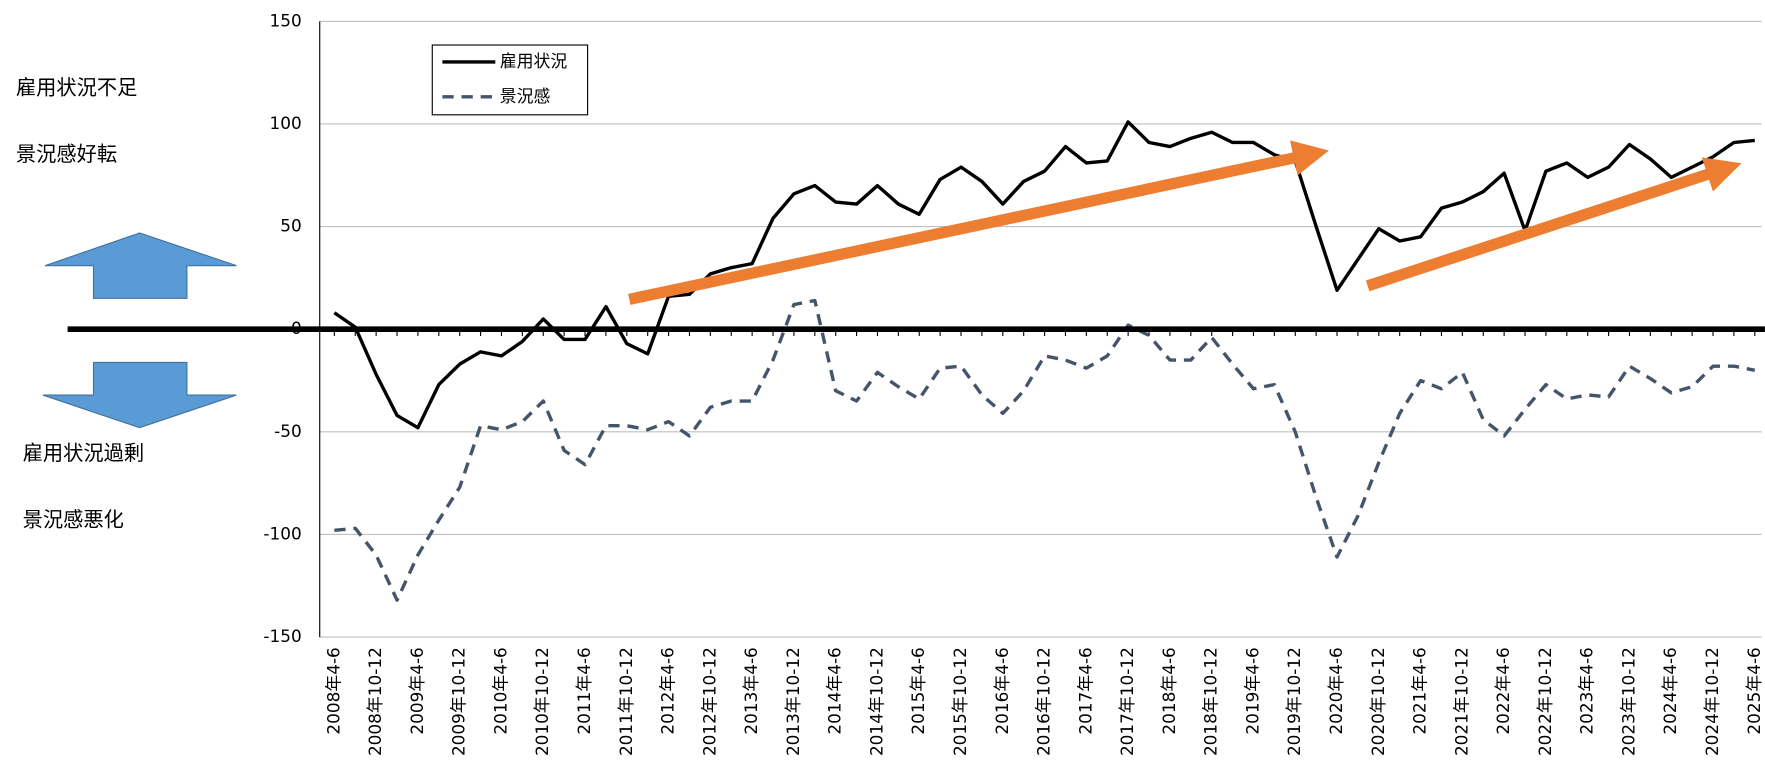 The height and width of the screenshot is (762, 1765). Describe the element at coordinates (66, 154) in the screenshot. I see `annotation: 景況感好転` at that location.